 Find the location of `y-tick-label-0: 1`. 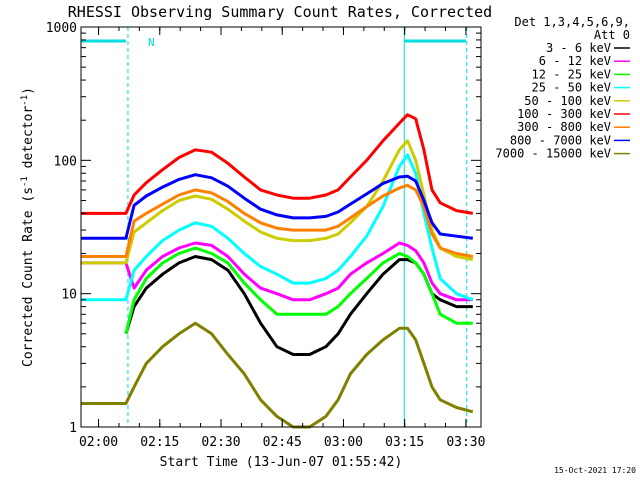

y-tick-label-0: 1 is located at coordinates (73, 428).